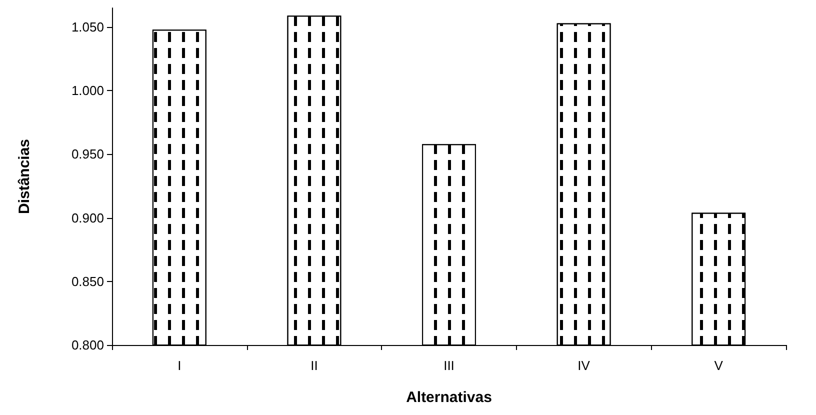  I want to click on x-tick-label: II, so click(314, 365).